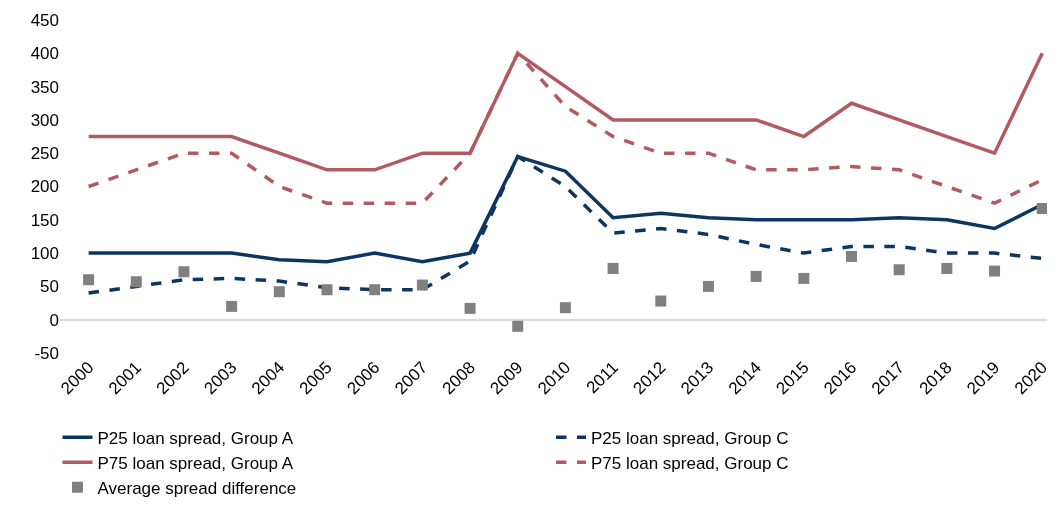 The width and height of the screenshot is (1061, 528). What do you see at coordinates (690, 463) in the screenshot?
I see `legend-label: P75 loan spread, Group C` at bounding box center [690, 463].